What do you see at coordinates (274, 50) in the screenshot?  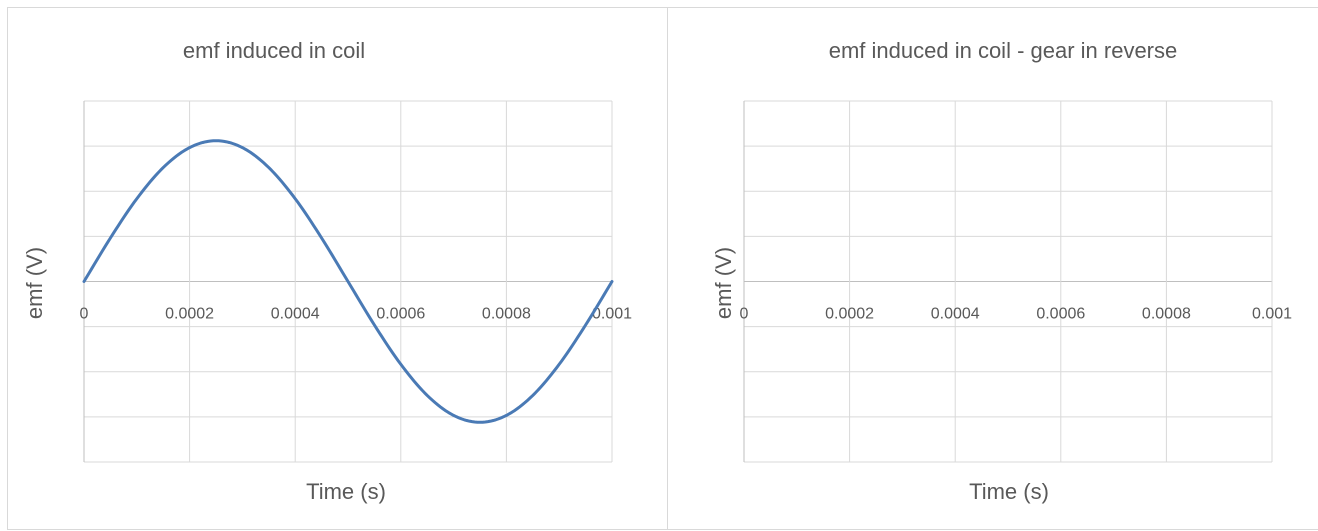 I see `chart-title: emf induced in coil` at bounding box center [274, 50].